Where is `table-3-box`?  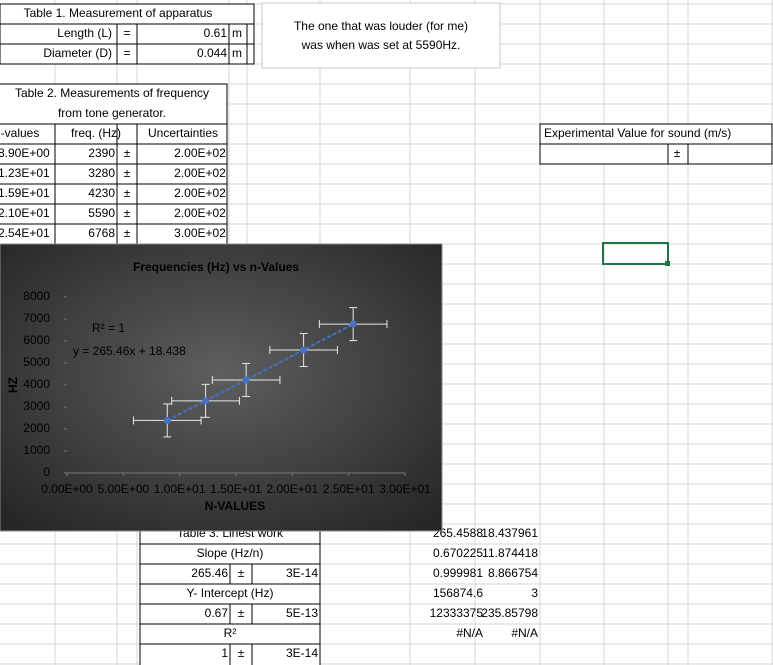
table-3-box is located at coordinates (230, 594).